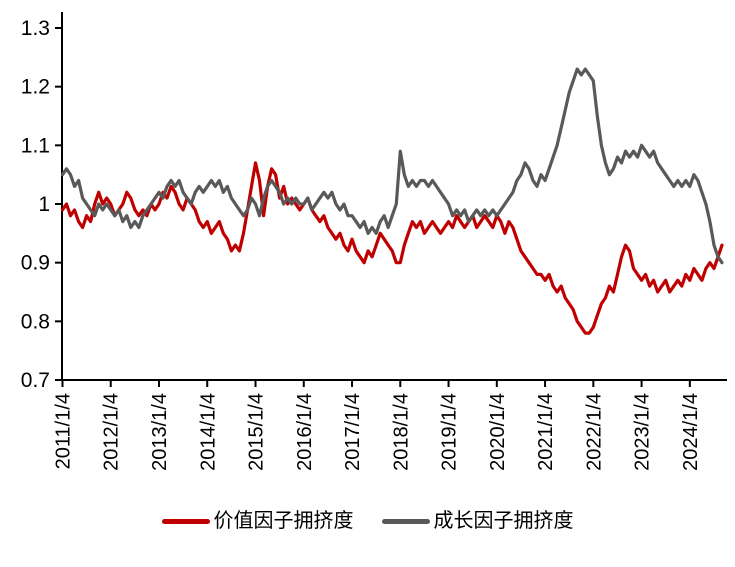 This screenshot has height=567, width=735. Describe the element at coordinates (450, 432) in the screenshot. I see `x-tick-label: 2019/1/4` at that location.